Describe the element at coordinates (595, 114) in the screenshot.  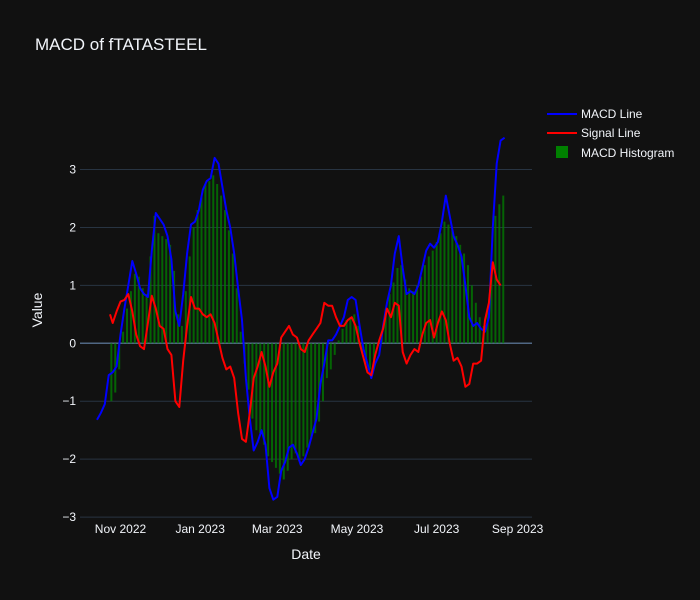
I see `legend-item-macd-line: MACD Line` at that location.